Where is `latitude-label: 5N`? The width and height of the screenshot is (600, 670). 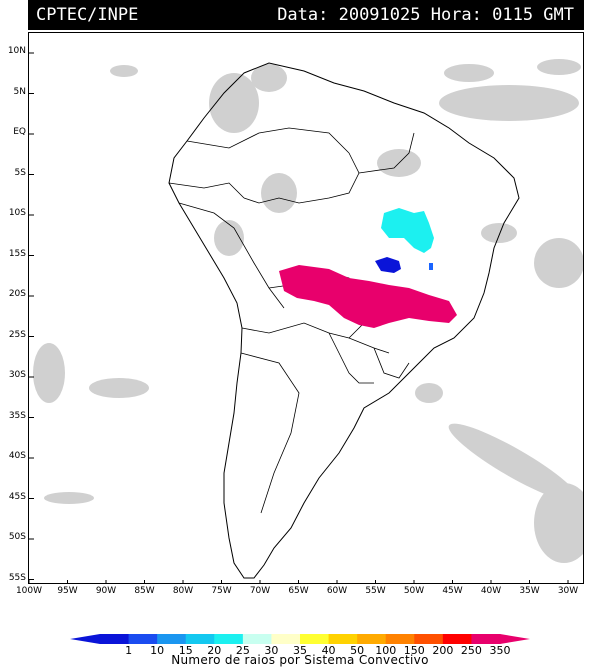
latitude-label: 5N is located at coordinates (19, 91).